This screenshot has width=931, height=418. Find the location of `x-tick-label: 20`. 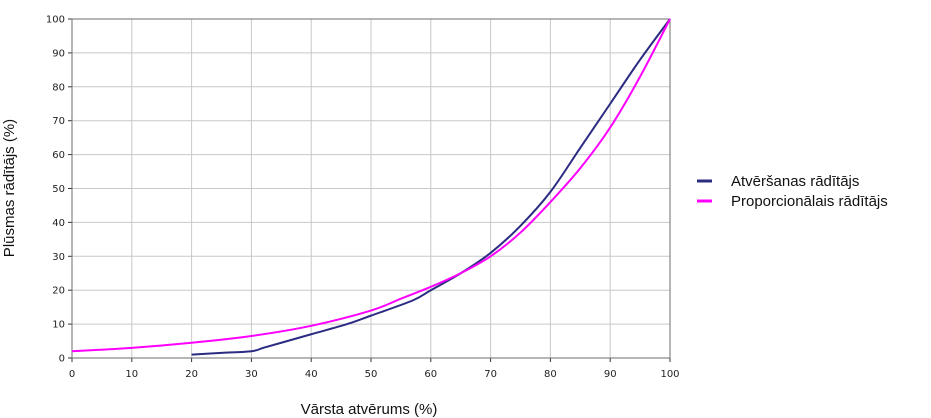

x-tick-label: 20 is located at coordinates (191, 374).